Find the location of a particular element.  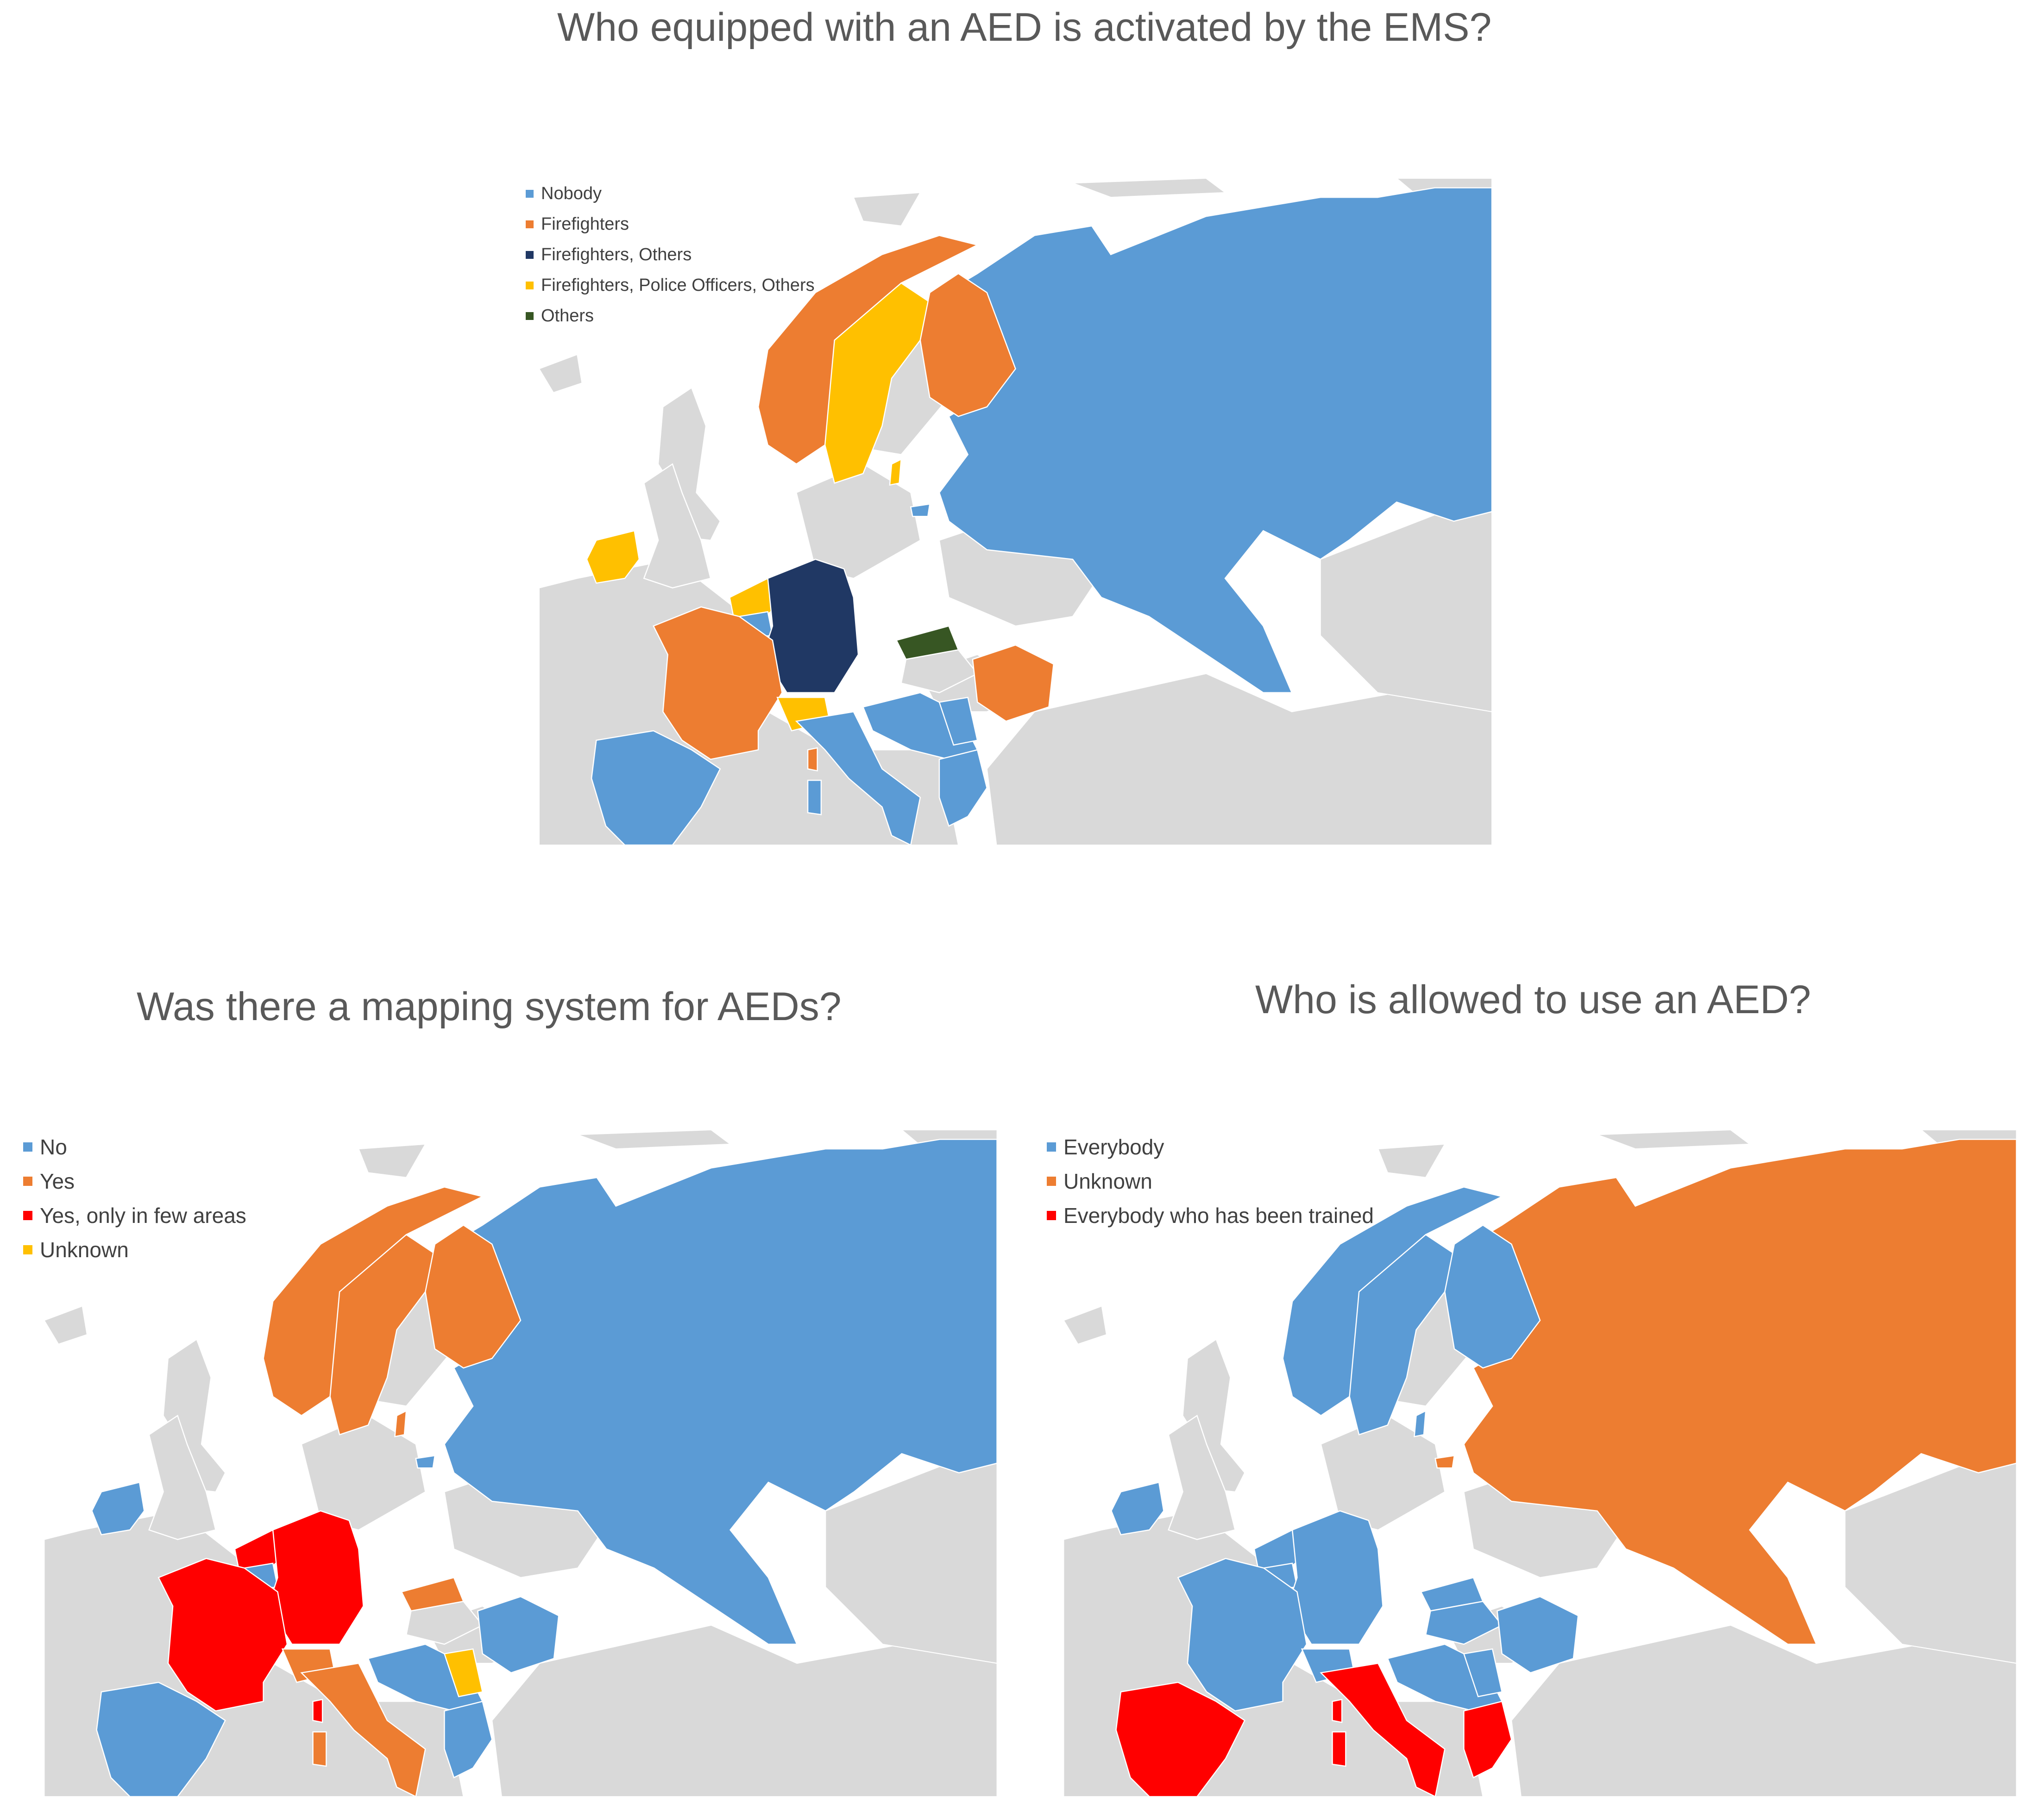

legend-label: Nobody is located at coordinates (571, 193).